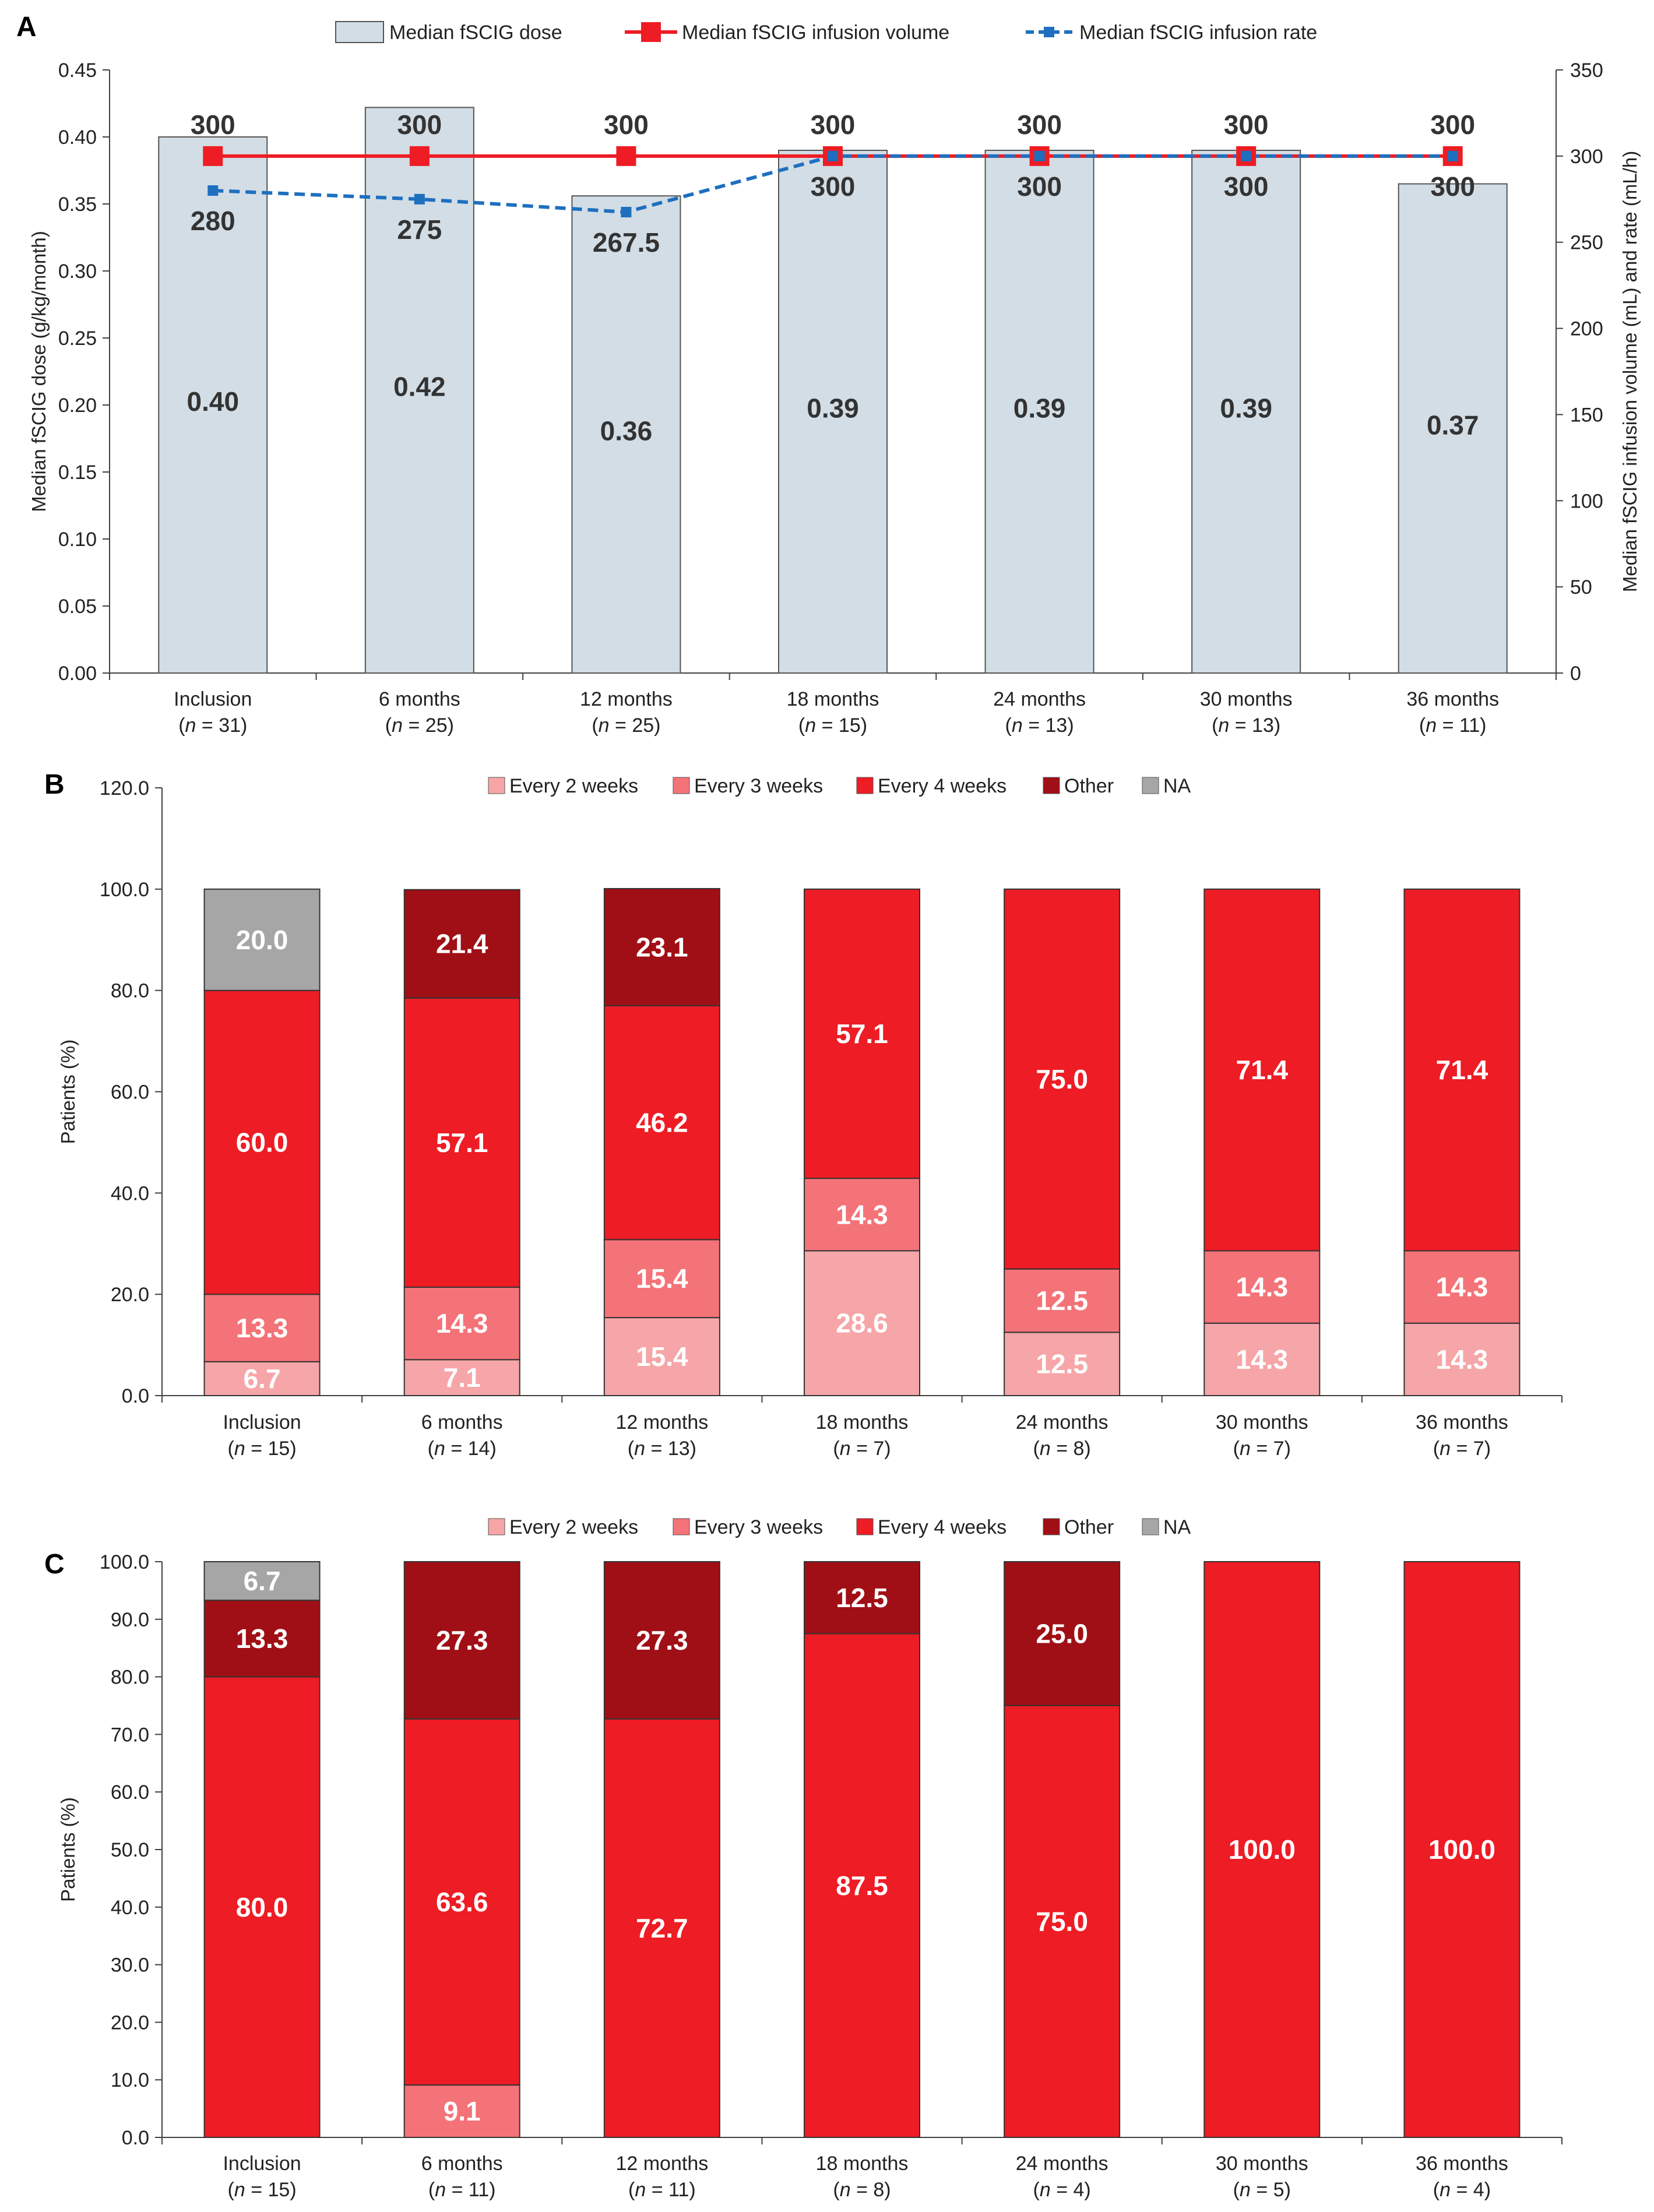  What do you see at coordinates (661, 1422) in the screenshot?
I see `x-tick-label: 12 months` at bounding box center [661, 1422].